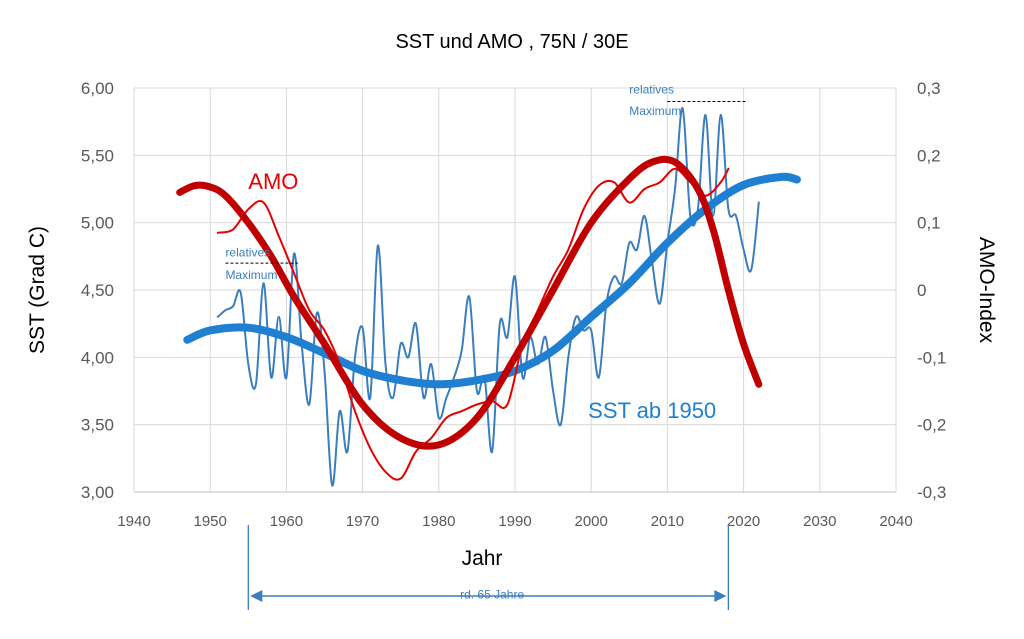 The width and height of the screenshot is (1024, 639). I want to click on sst-series-label: SST ab 1950, so click(652, 410).